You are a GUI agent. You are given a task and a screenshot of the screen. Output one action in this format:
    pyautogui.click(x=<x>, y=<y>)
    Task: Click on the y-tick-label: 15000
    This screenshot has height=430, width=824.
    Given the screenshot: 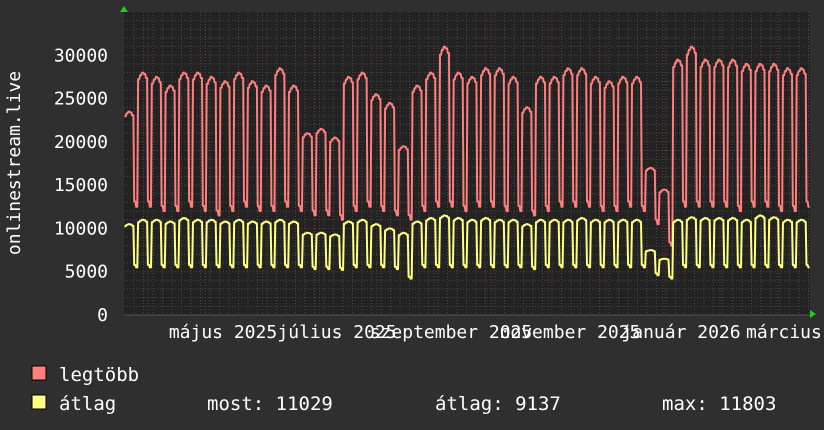 What is the action you would take?
    pyautogui.click(x=81, y=185)
    